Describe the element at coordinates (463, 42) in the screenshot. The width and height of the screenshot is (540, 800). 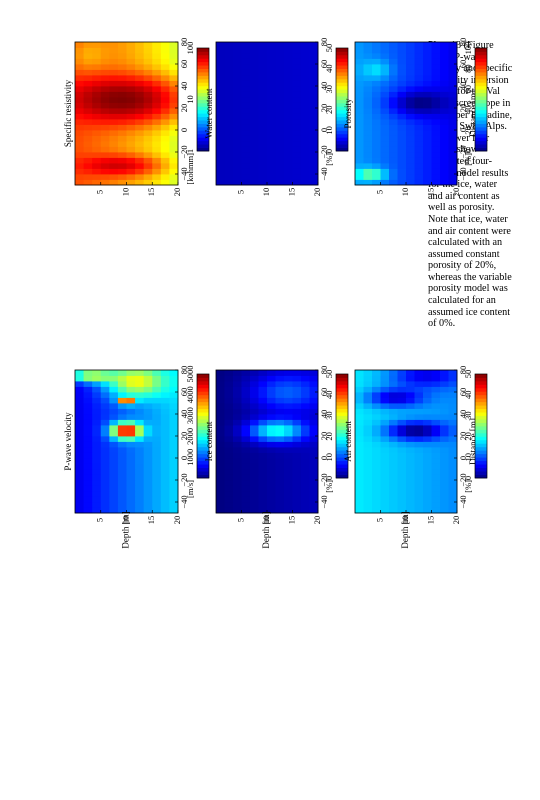
I see `x-tick-label: 80` at that location.